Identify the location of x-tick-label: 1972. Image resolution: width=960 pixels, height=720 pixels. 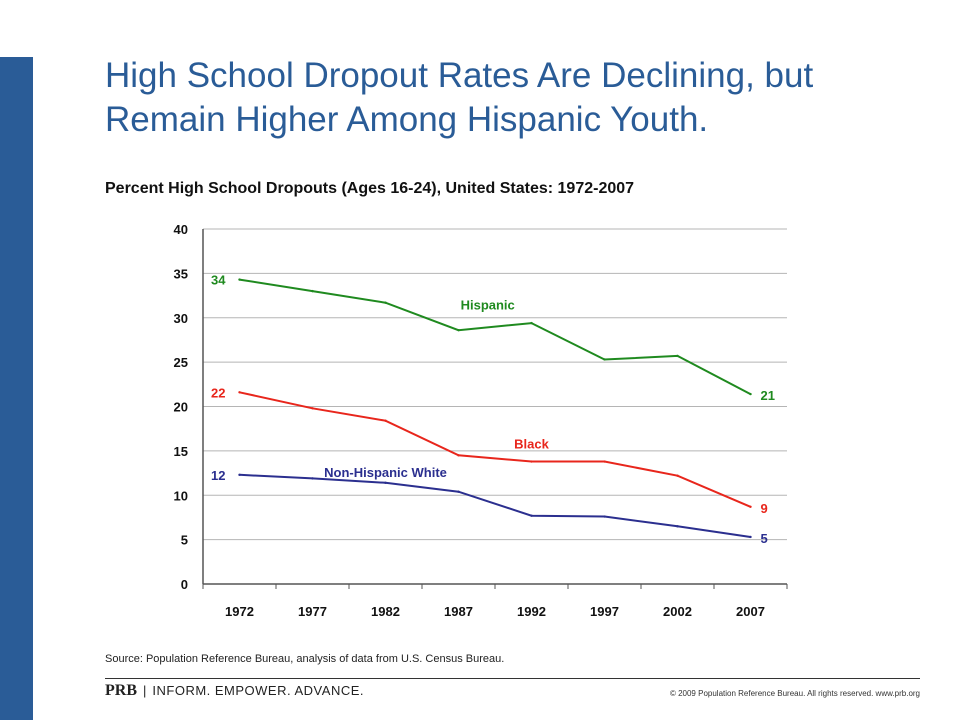
(239, 611).